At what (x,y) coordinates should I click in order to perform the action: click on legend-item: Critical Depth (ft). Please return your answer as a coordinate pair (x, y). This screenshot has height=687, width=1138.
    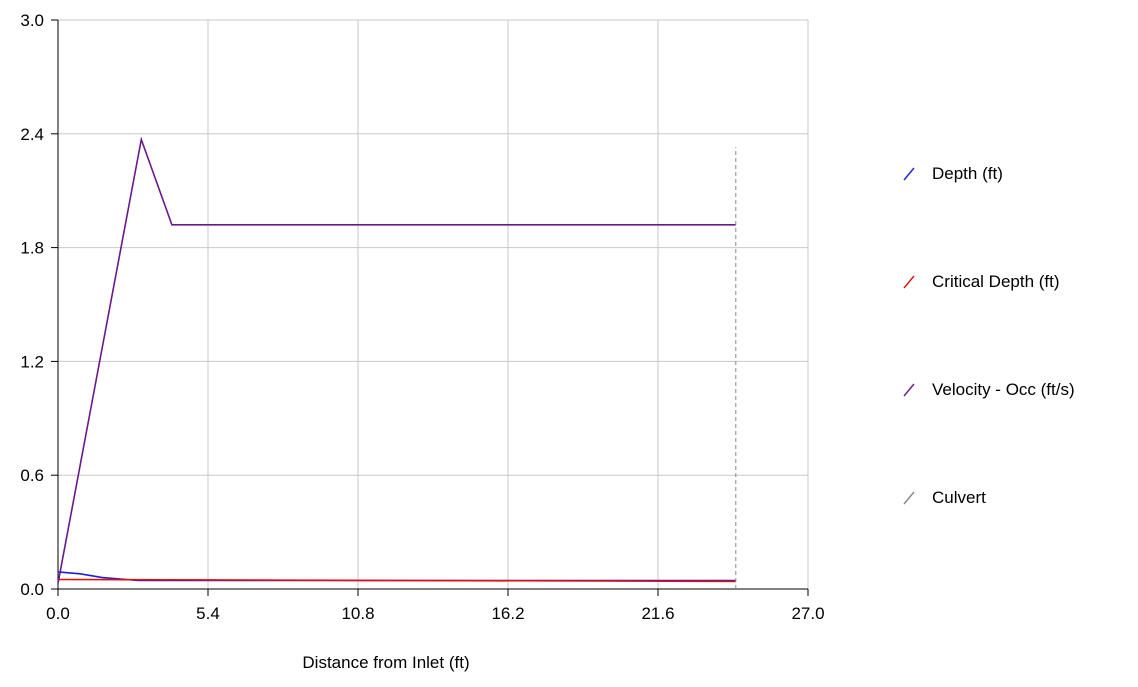
    Looking at the image, I should click on (981, 281).